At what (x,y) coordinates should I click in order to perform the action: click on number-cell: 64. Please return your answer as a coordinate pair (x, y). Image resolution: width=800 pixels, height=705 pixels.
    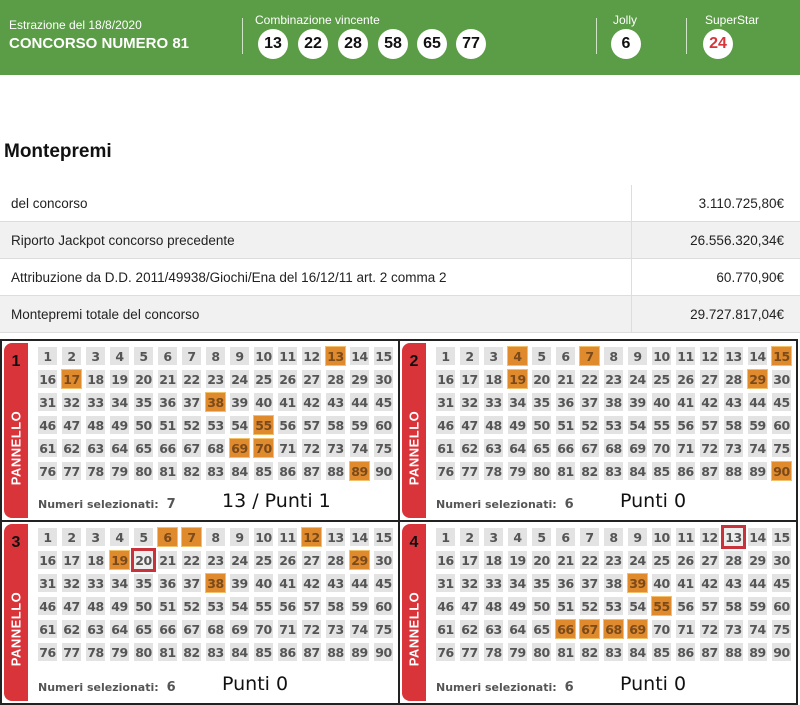
    Looking at the image, I should click on (119, 448).